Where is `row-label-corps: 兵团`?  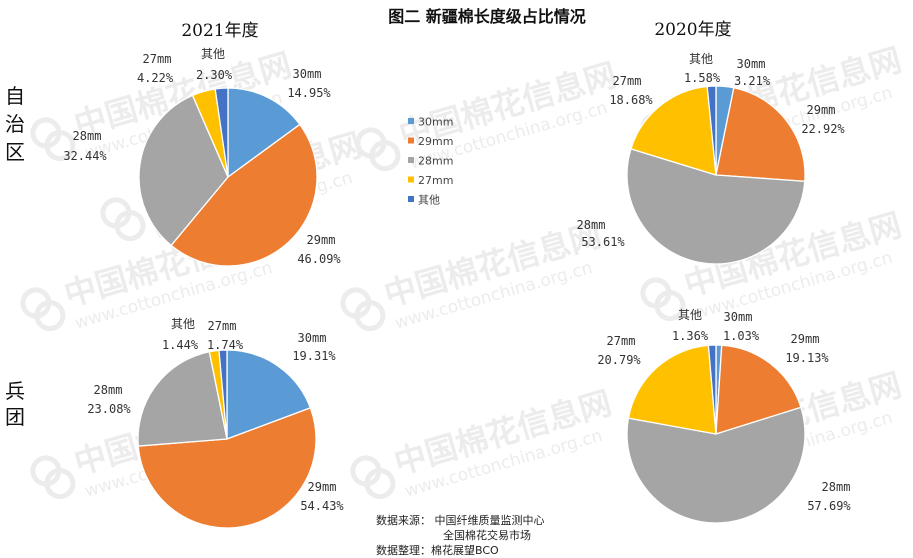
row-label-corps: 兵团 is located at coordinates (15, 404).